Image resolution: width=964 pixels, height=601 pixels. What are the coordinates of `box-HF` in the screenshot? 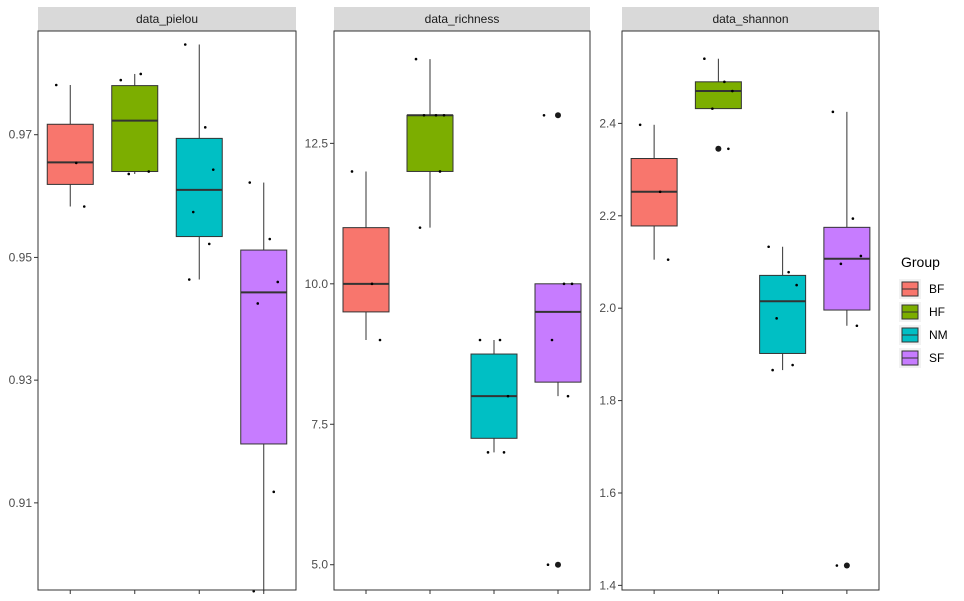 It's located at (135, 124).